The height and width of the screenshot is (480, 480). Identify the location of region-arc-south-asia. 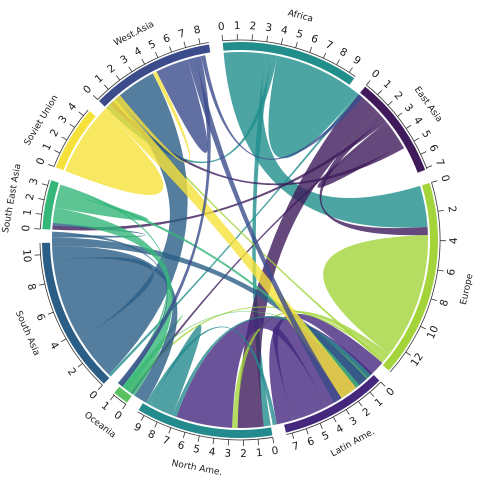
(76, 313).